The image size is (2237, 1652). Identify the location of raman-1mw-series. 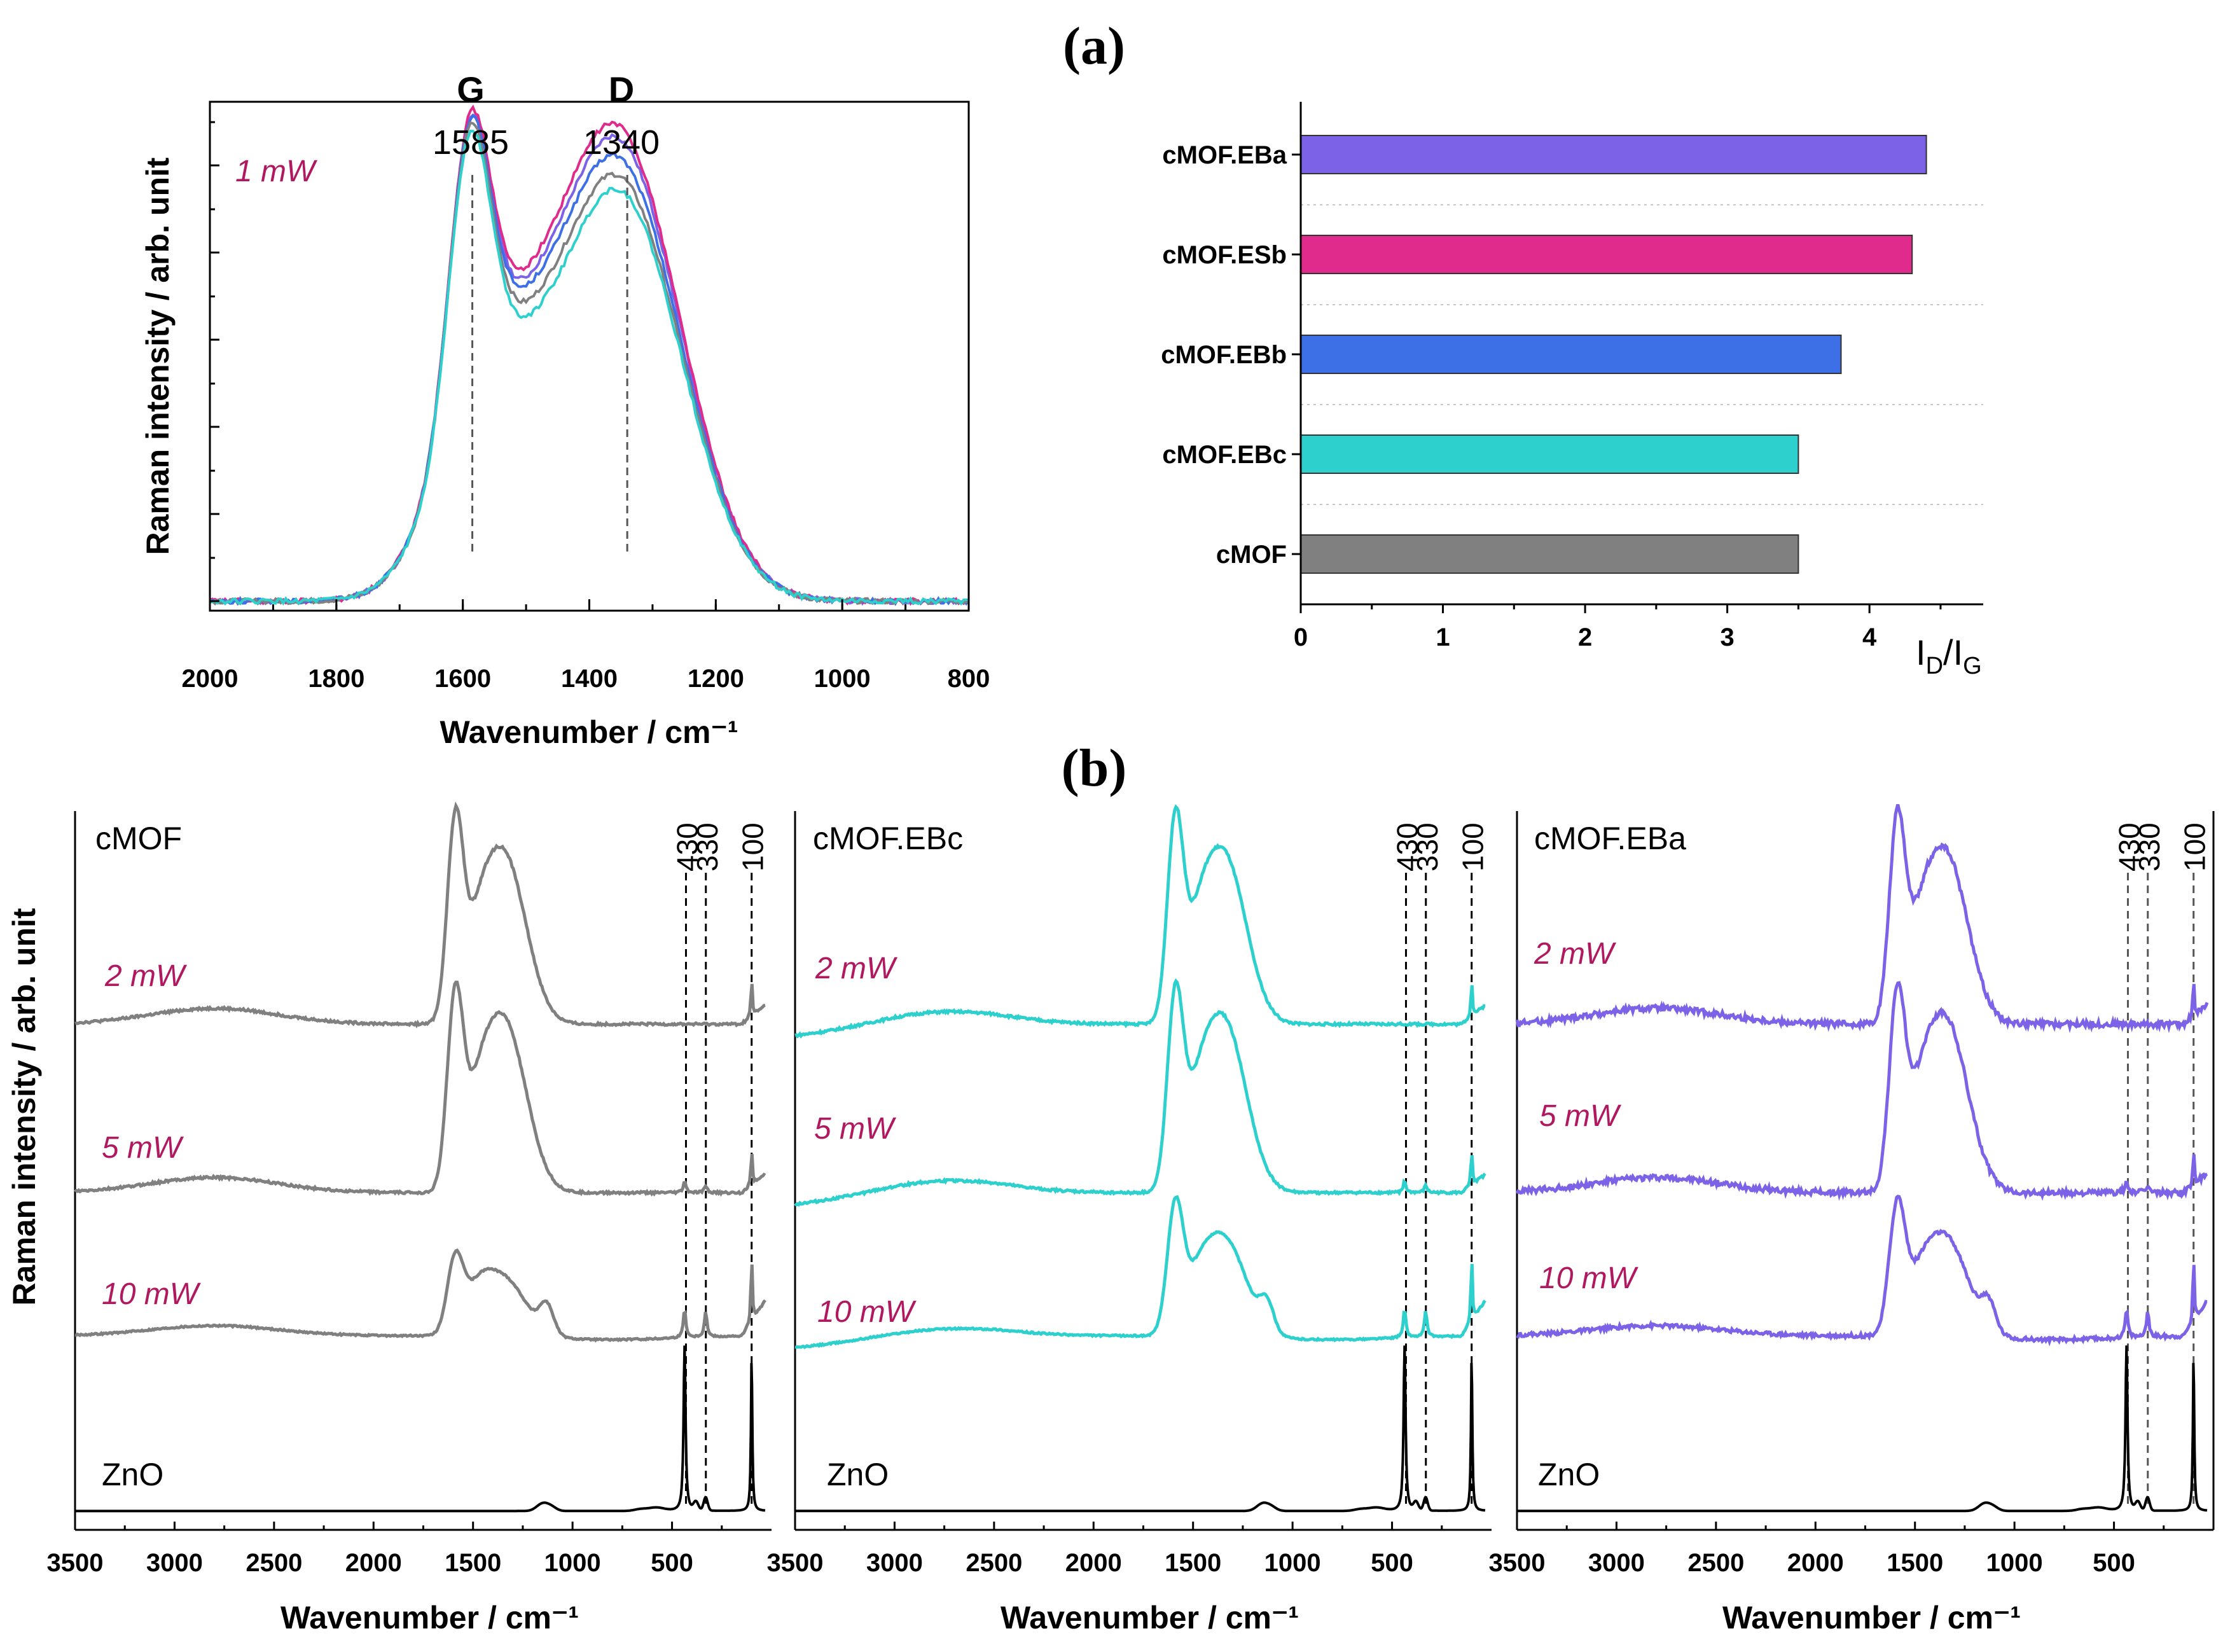
(589, 355).